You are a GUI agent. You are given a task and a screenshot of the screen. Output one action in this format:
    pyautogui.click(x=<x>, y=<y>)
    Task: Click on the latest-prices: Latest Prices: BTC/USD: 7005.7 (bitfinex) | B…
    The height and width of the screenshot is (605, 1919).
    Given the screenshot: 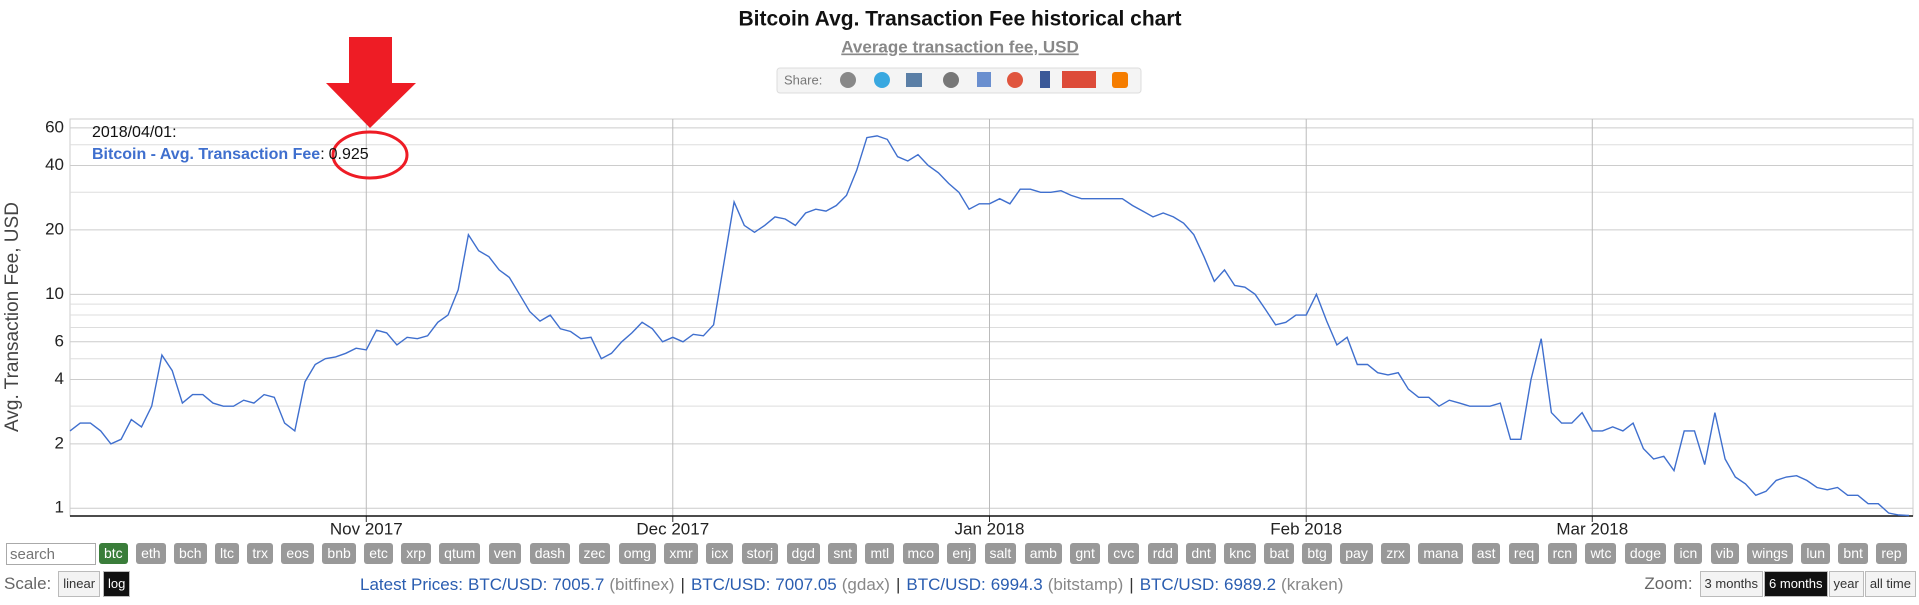 What is the action you would take?
    pyautogui.click(x=851, y=585)
    